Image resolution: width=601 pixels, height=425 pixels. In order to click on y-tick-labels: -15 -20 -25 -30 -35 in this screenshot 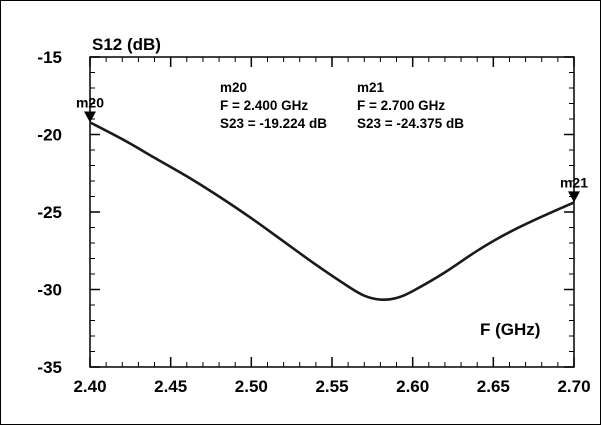, I will do `click(49, 212)`.